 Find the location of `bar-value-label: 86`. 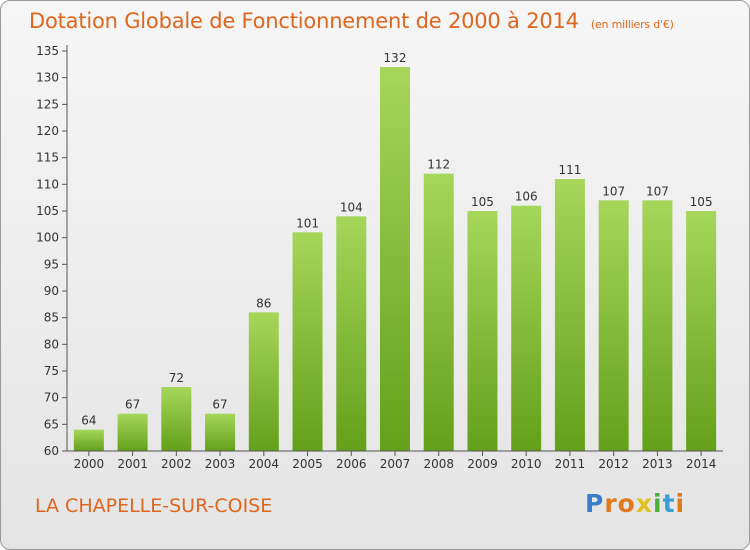

bar-value-label: 86 is located at coordinates (263, 303).